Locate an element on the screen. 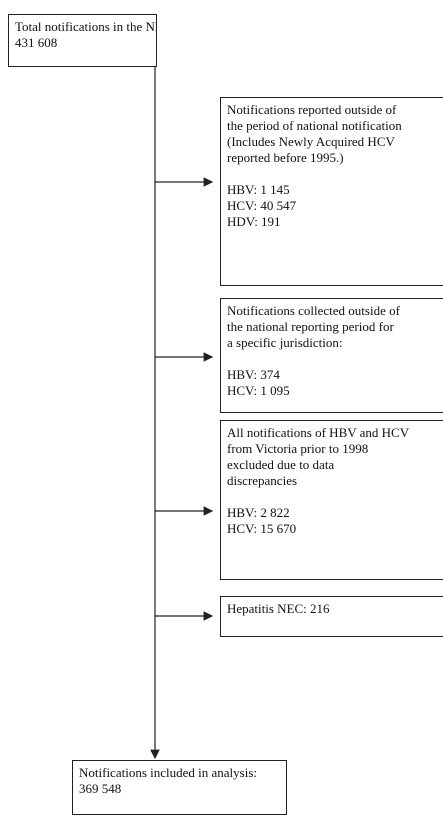 This screenshot has width=443, height=815. count-text: HCV: 15 670 is located at coordinates (262, 528).